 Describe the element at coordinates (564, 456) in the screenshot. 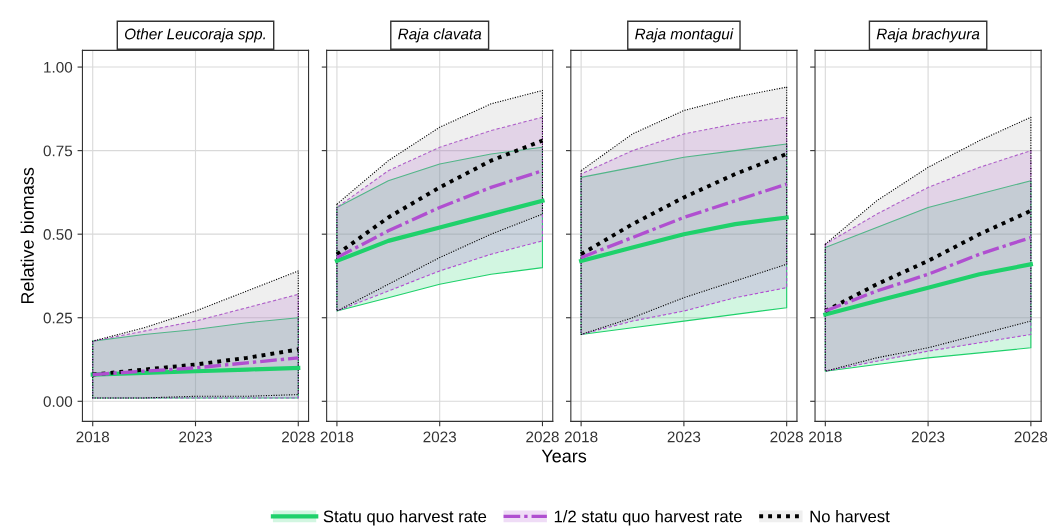

I see `x-axis-title: Years` at that location.